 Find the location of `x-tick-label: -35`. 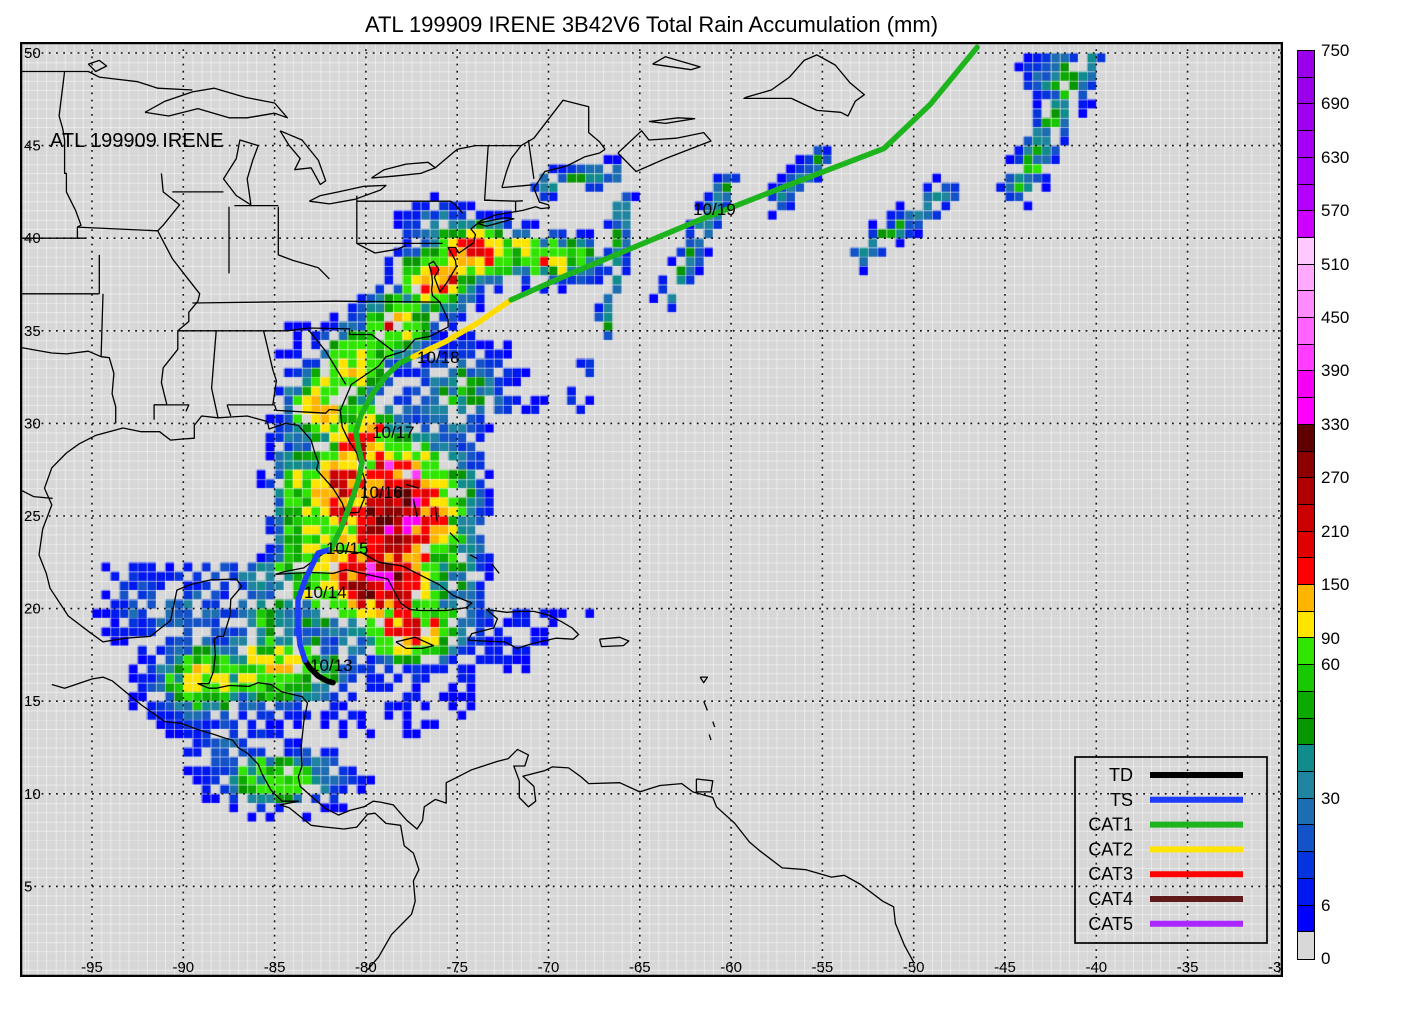

x-tick-label: -35 is located at coordinates (1188, 967).